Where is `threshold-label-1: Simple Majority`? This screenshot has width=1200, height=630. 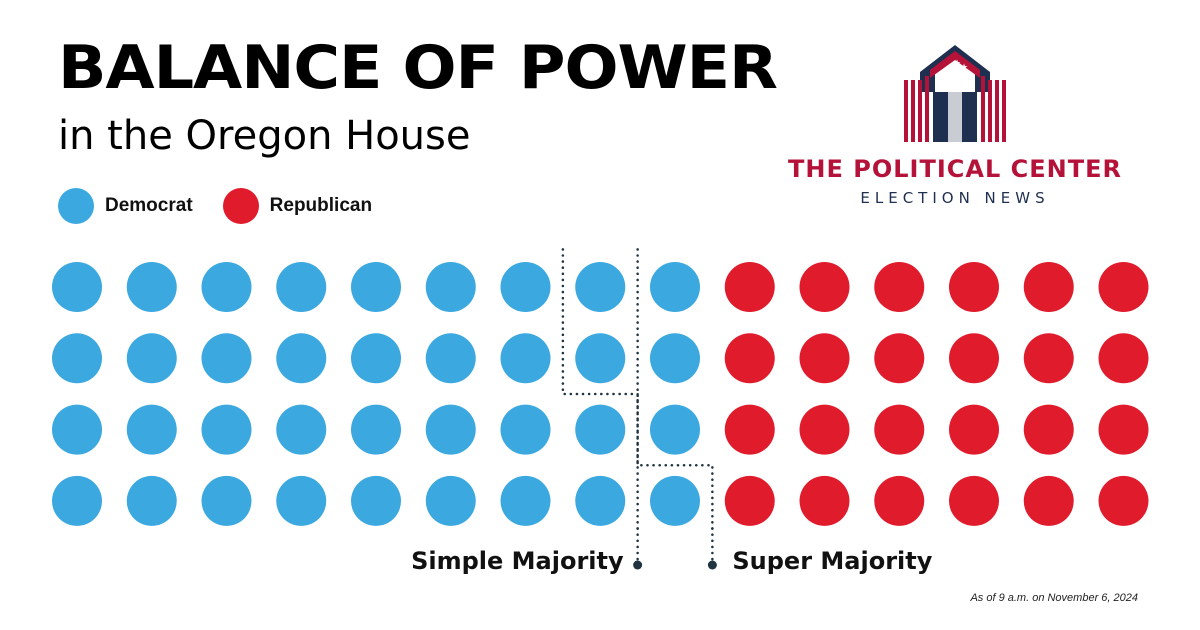
threshold-label-1: Simple Majority is located at coordinates (517, 561).